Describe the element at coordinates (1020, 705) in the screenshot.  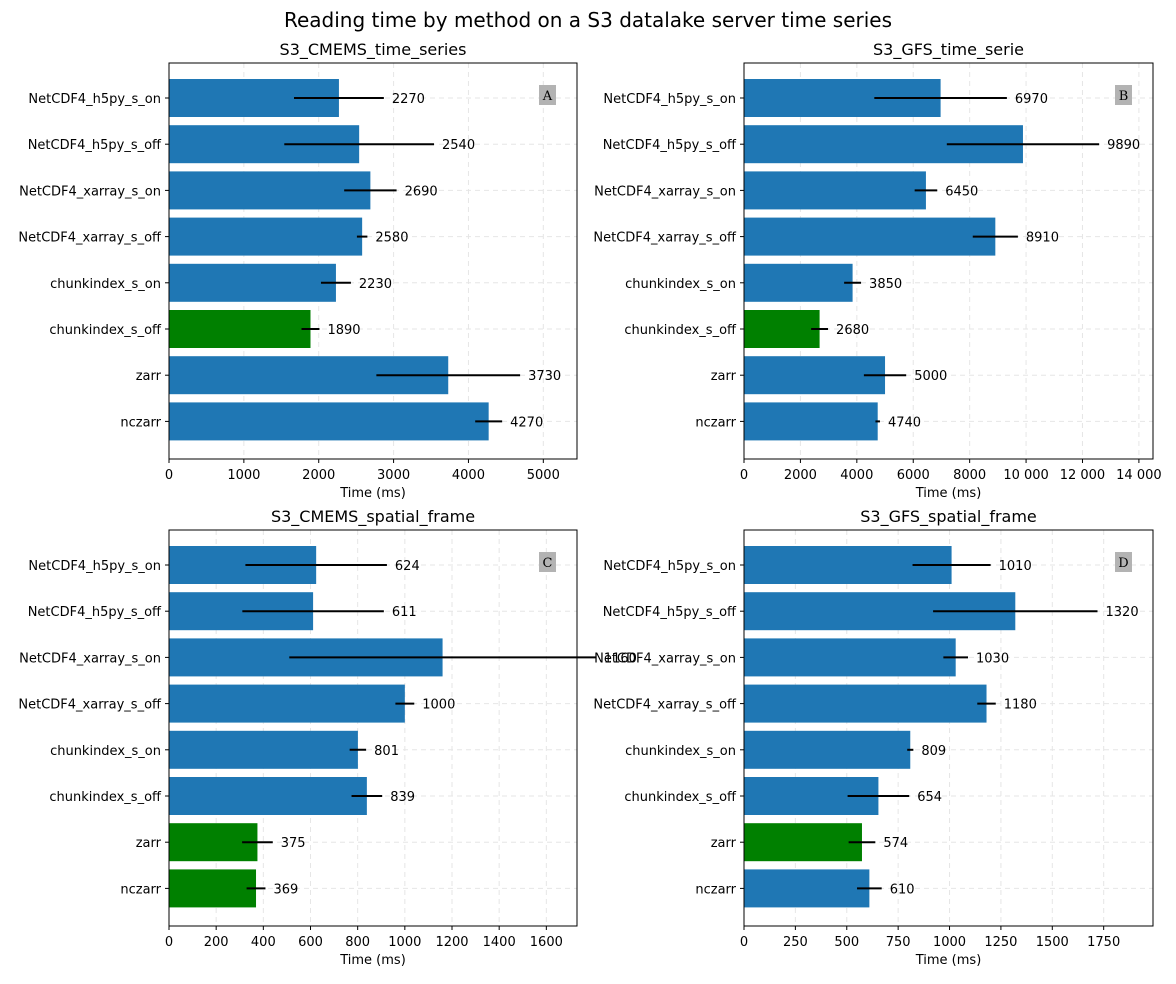
I see `value-label-NetCDF4_xarray_s_off: 1180` at that location.